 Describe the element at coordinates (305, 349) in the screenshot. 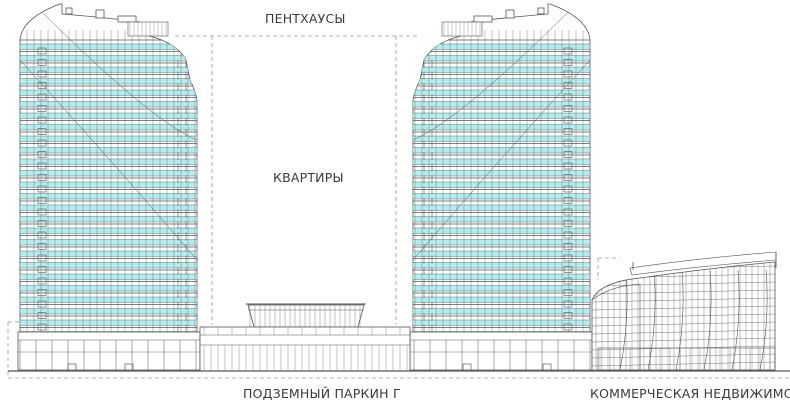

I see `podium-base` at that location.